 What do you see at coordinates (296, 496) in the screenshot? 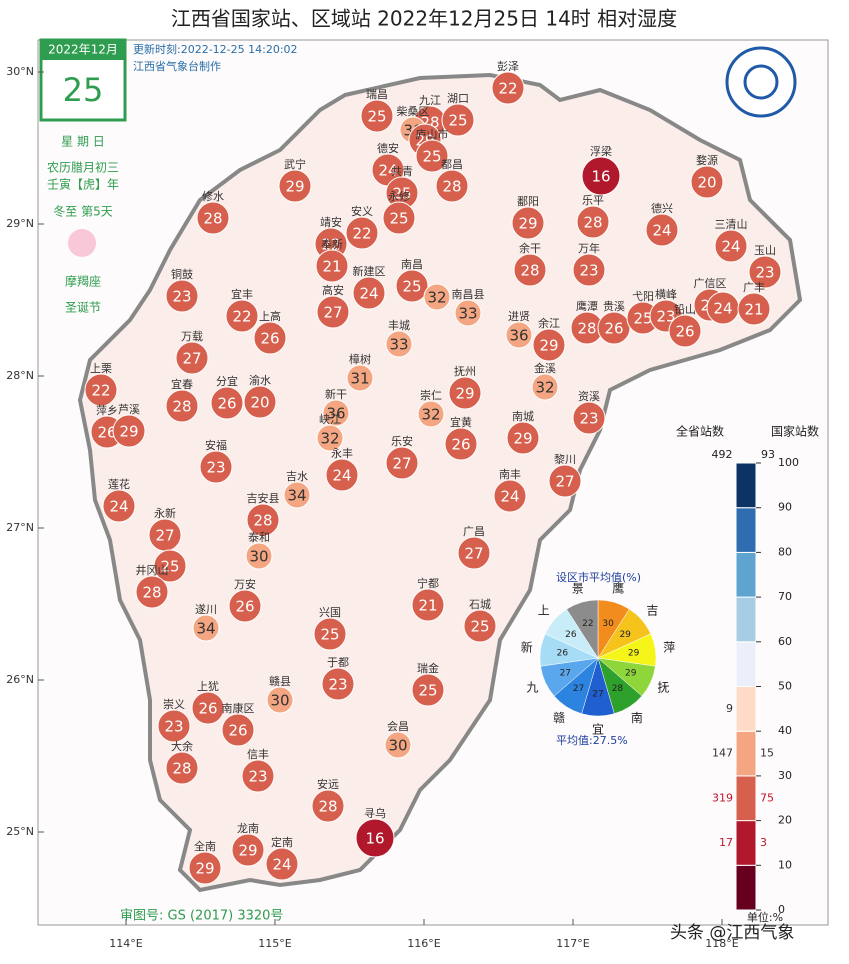
I see `station-value: 34` at bounding box center [296, 496].